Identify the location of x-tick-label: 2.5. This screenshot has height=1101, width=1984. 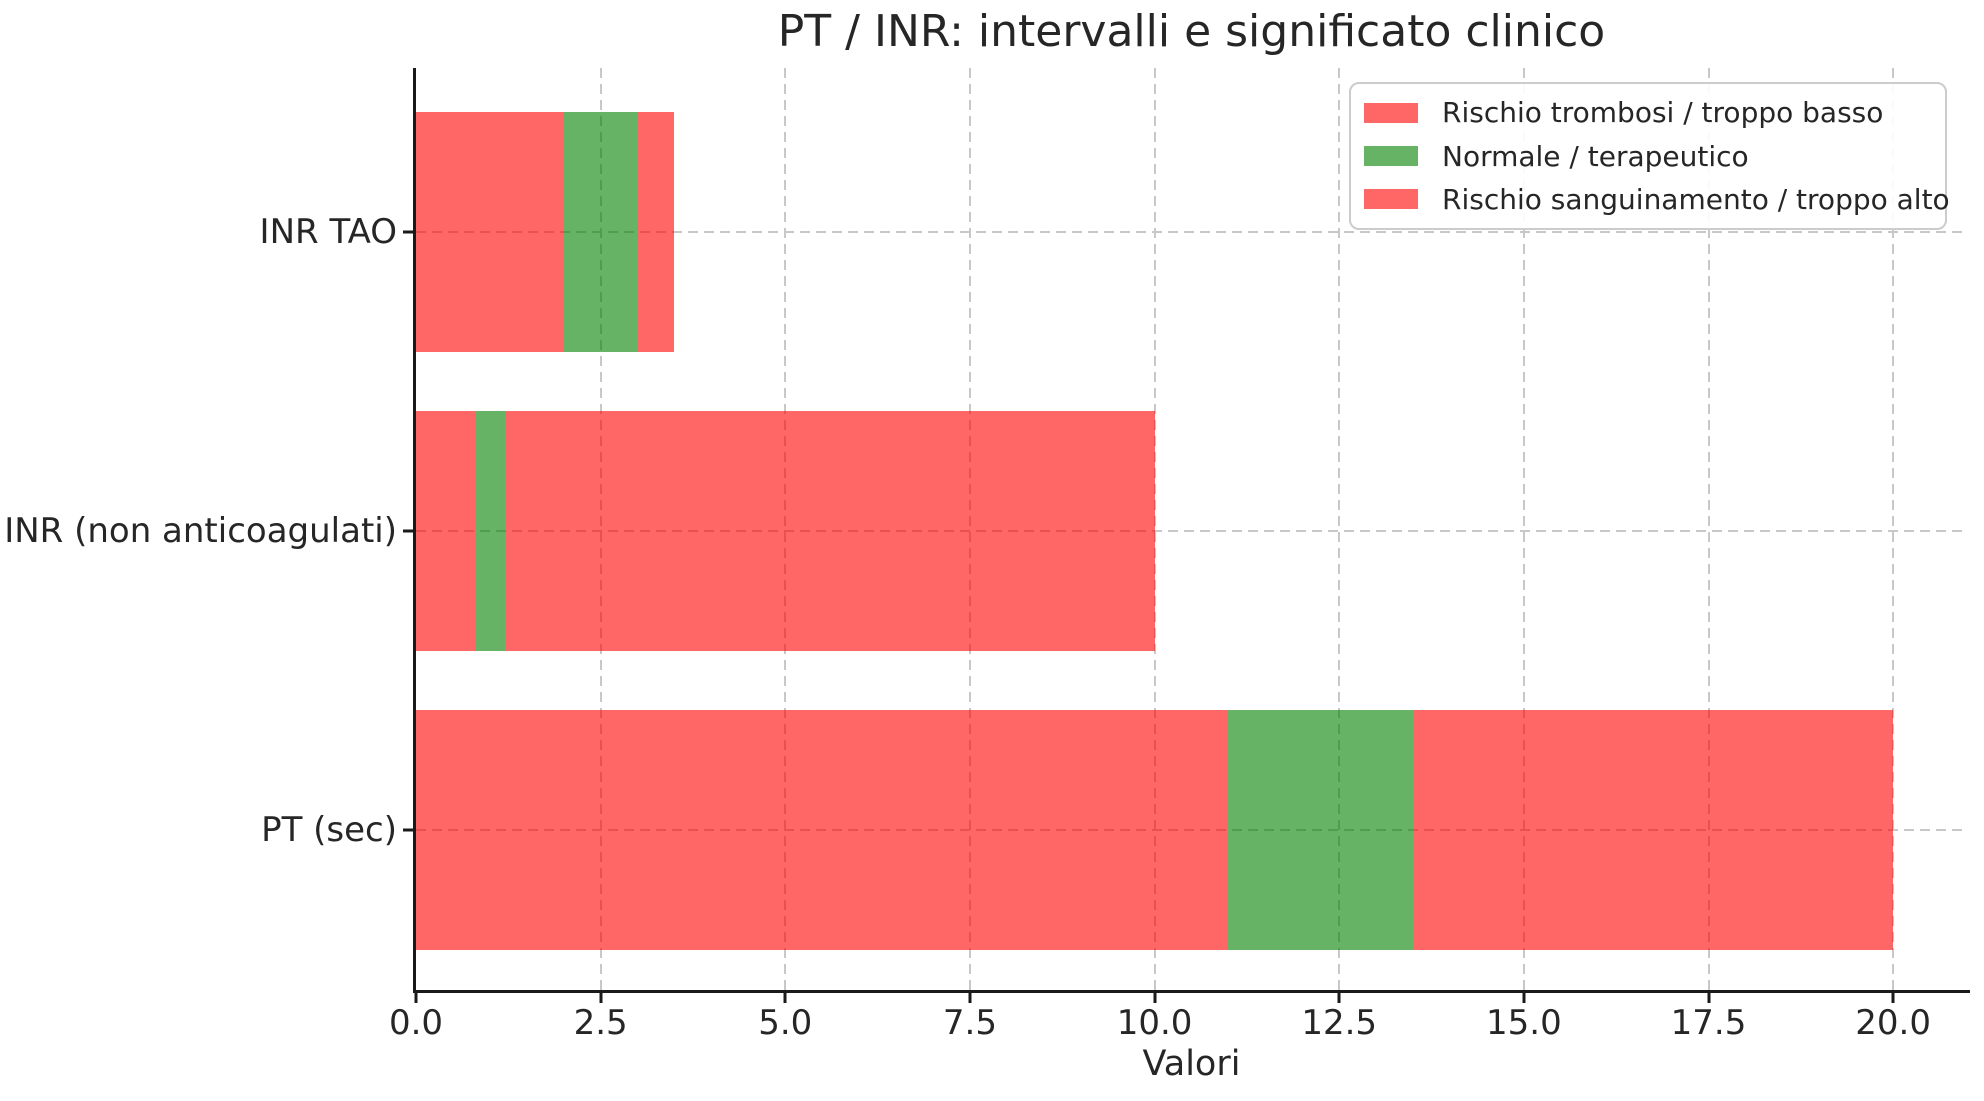
(600, 1023).